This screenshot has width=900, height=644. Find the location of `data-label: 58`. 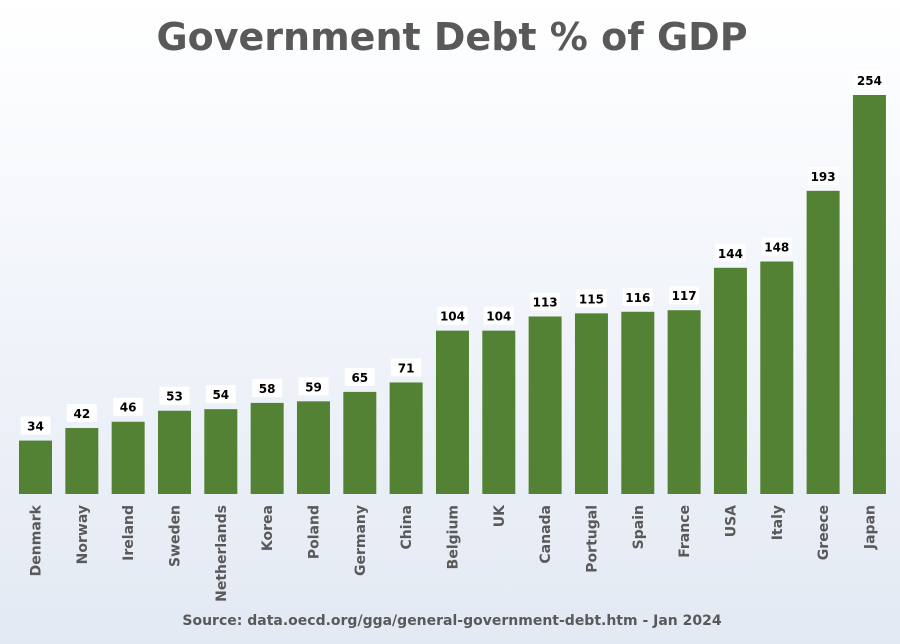

data-label: 58 is located at coordinates (267, 389).